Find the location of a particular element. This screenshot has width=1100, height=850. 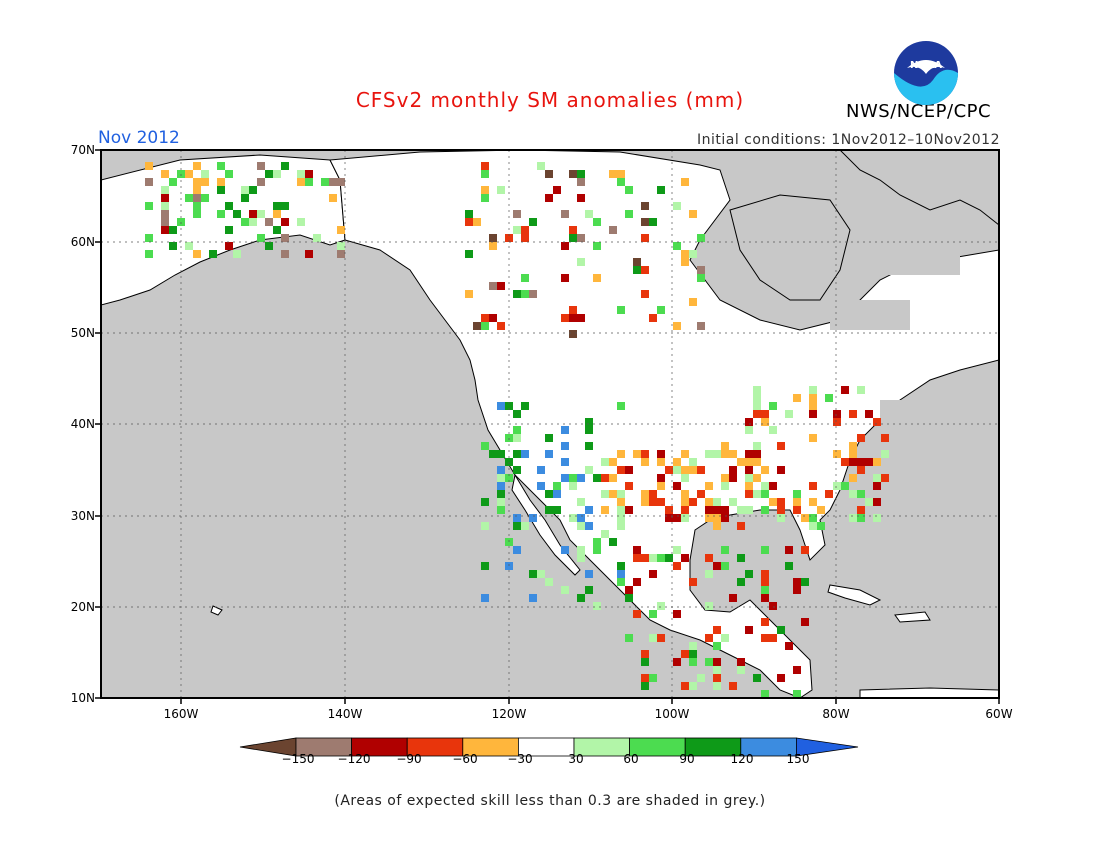

low-skill-regions is located at coordinates (895, 342).